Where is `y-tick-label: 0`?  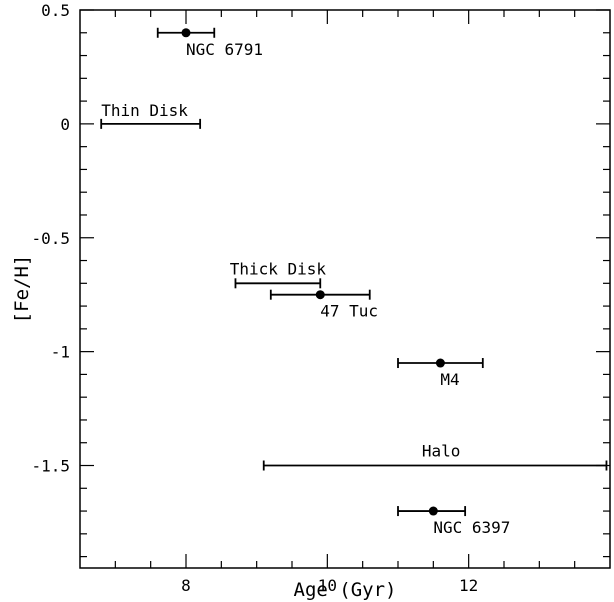 y-tick-label: 0 is located at coordinates (65, 124).